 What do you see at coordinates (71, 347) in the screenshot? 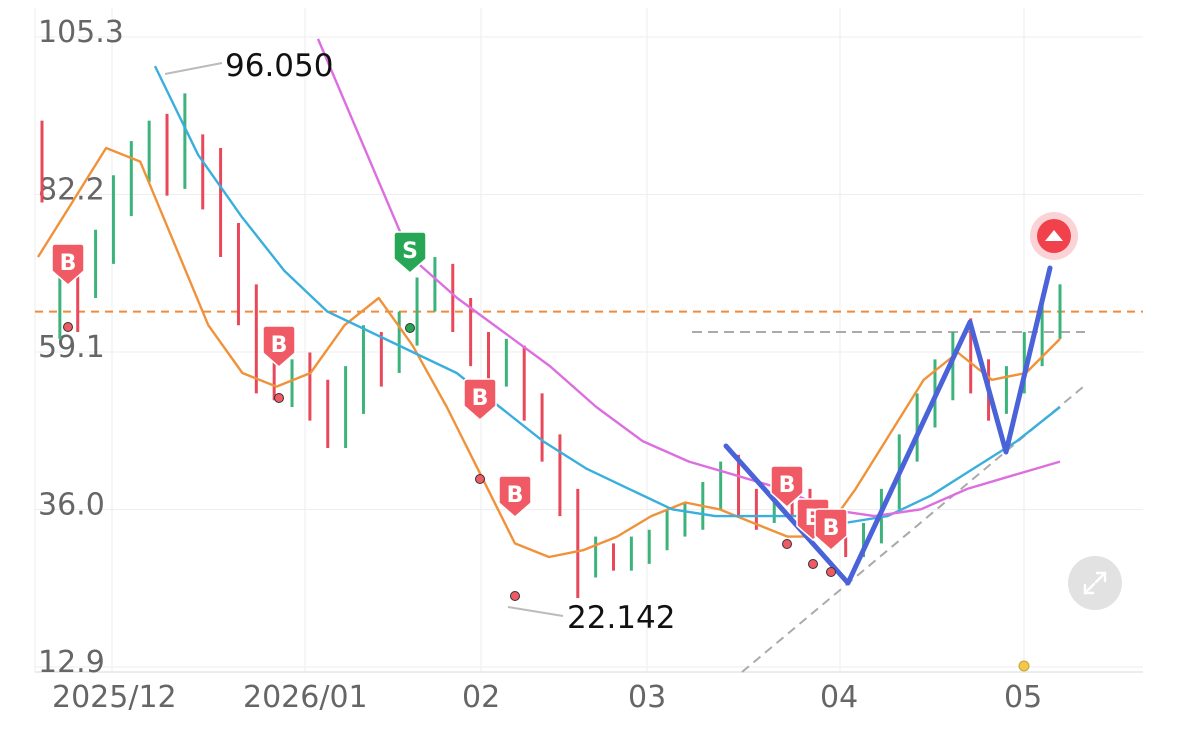
I see `y-tick-label: 59.1` at bounding box center [71, 347].